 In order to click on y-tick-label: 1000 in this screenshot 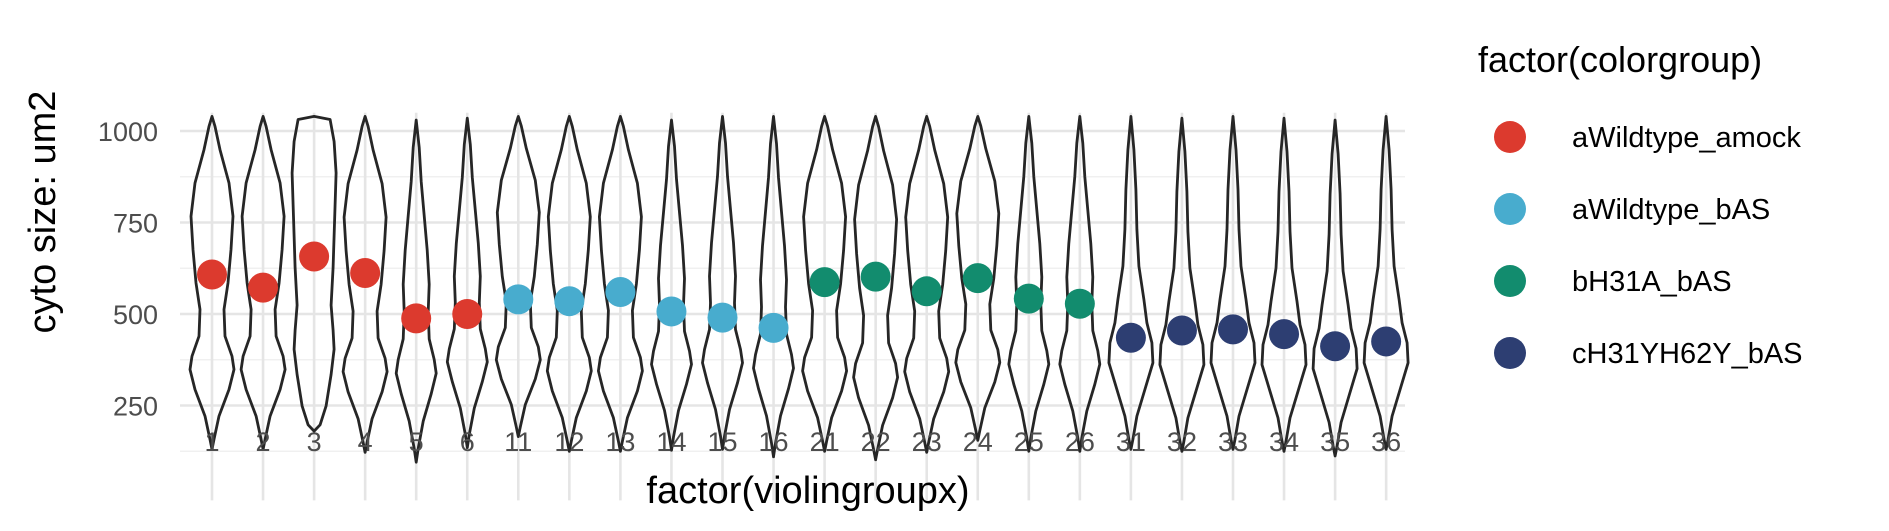, I will do `click(128, 132)`.